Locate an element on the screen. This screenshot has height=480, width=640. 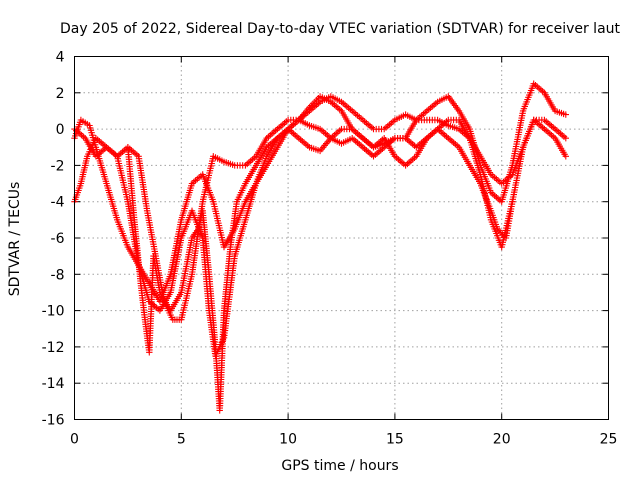
x-tick-label: 20 is located at coordinates (502, 440).